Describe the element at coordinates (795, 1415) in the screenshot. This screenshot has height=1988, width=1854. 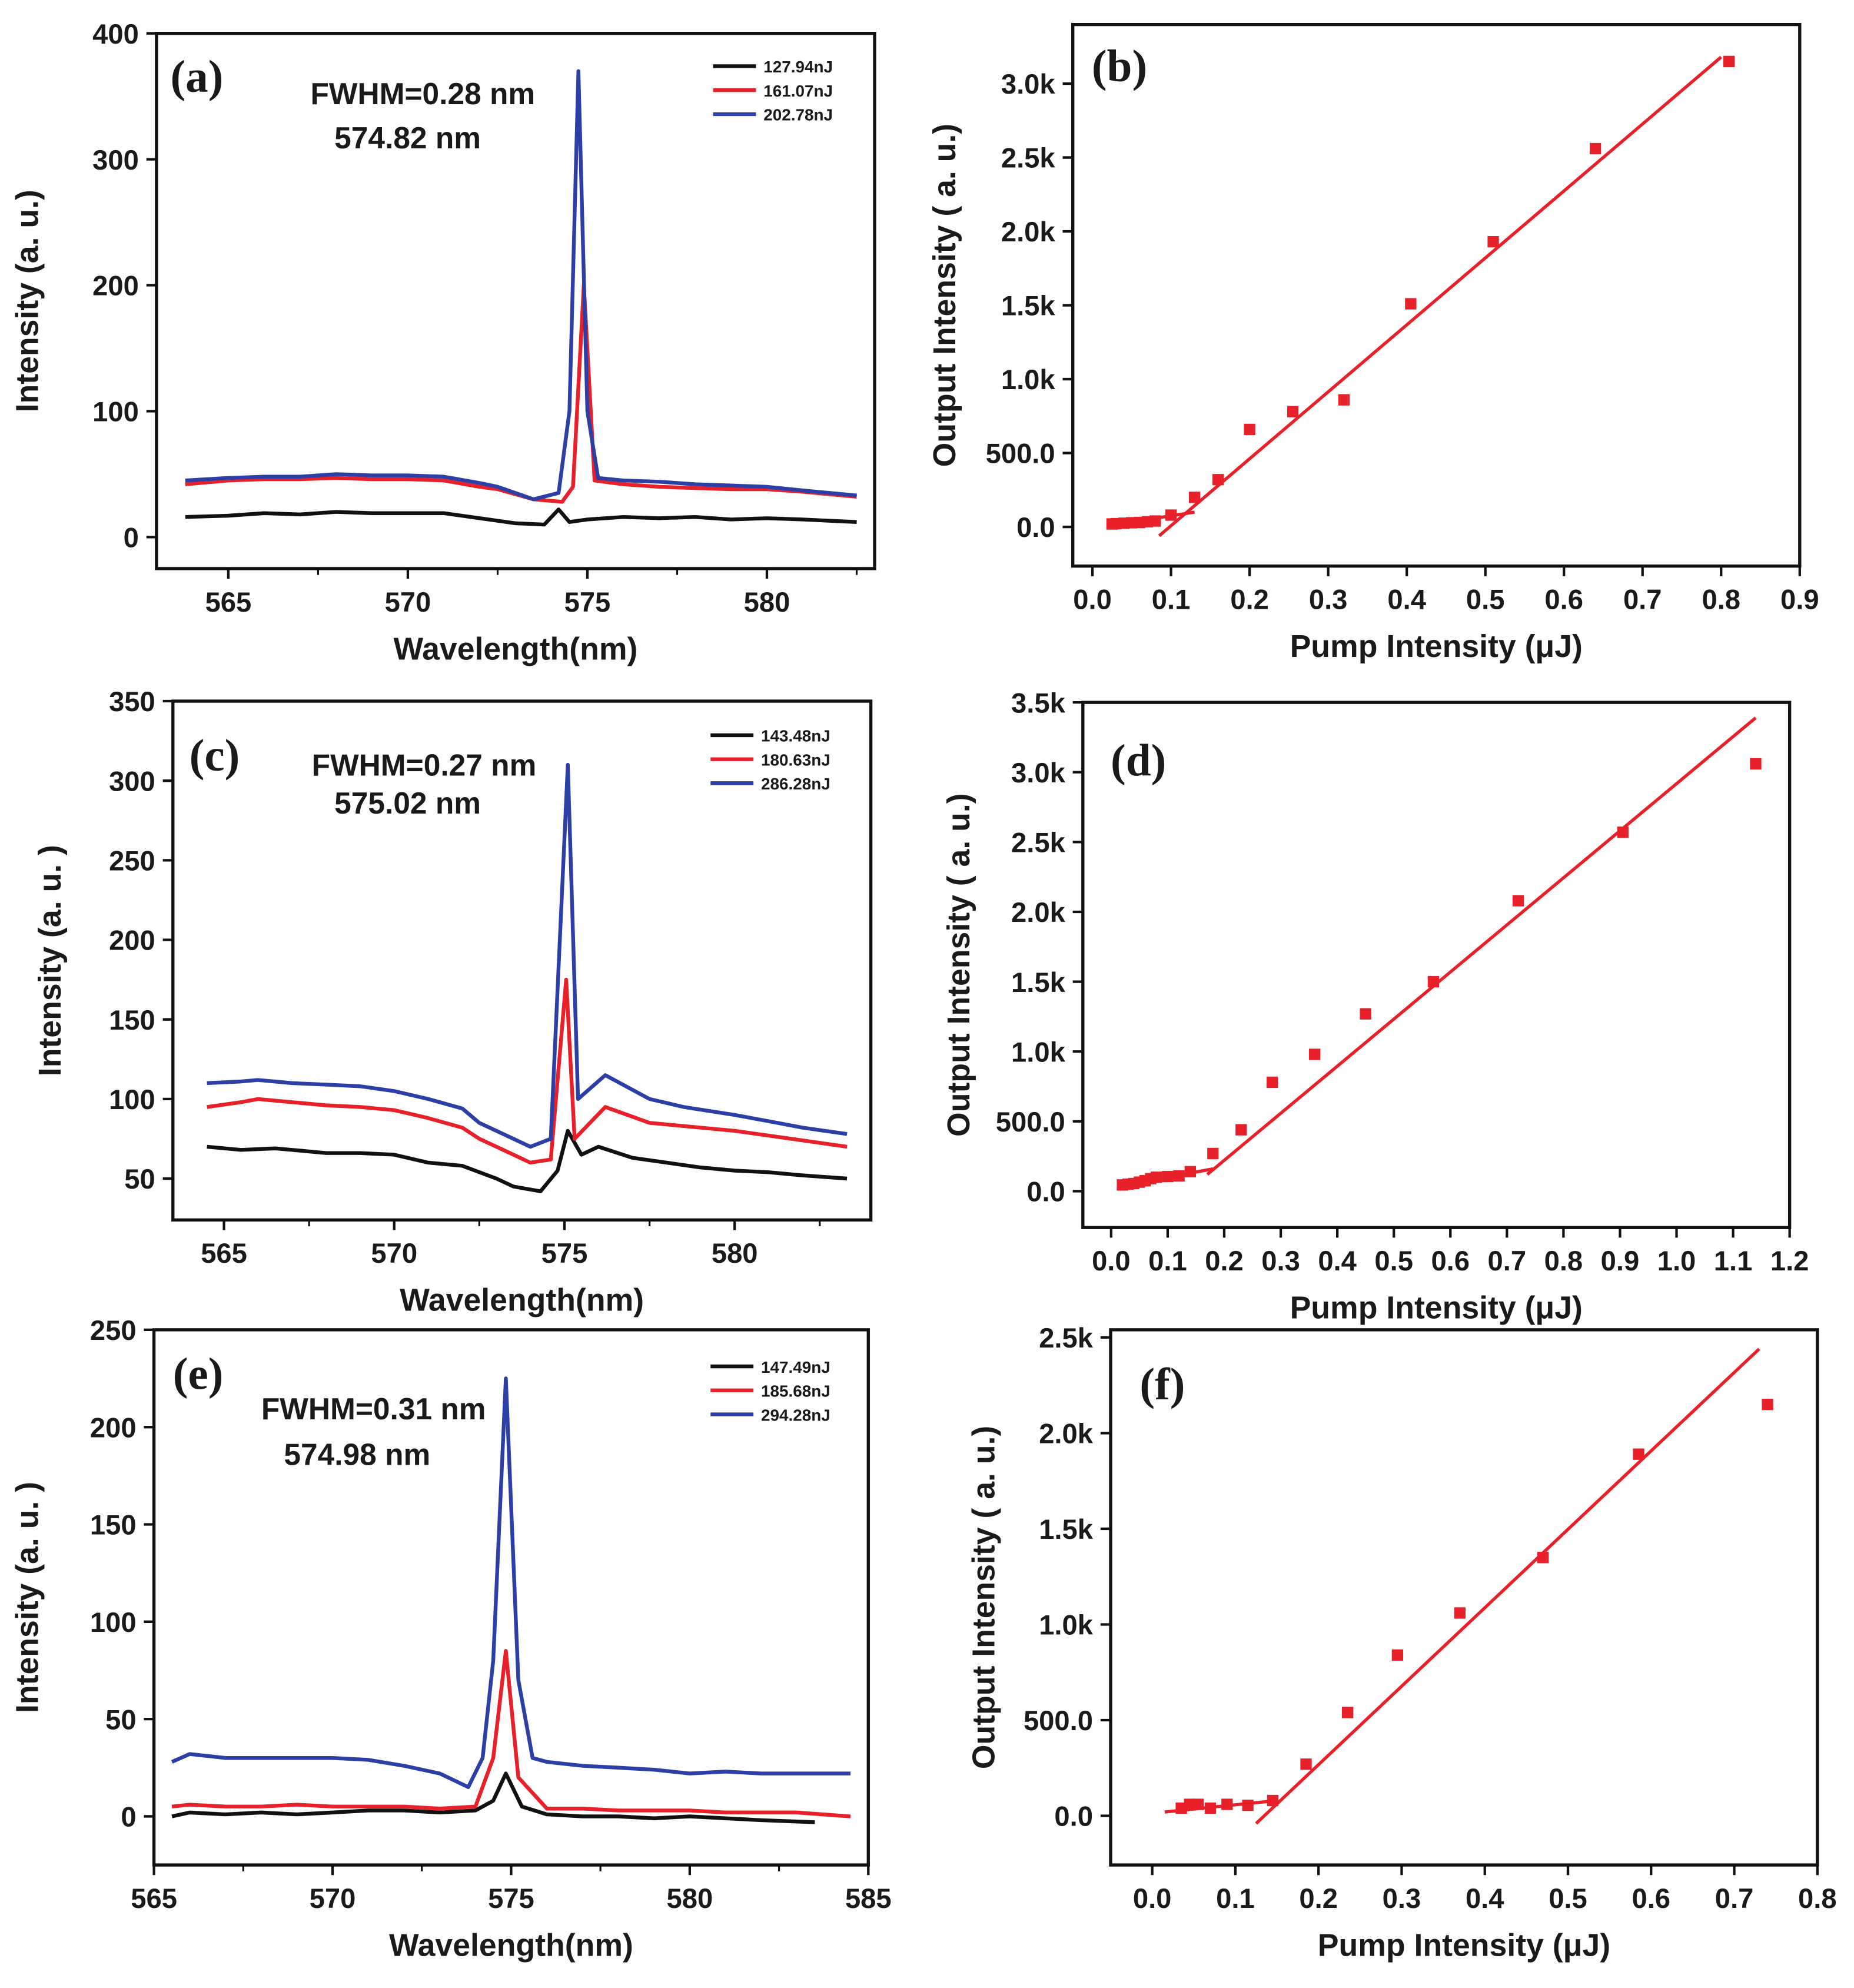
I see `legend-label: 294.28nJ` at that location.